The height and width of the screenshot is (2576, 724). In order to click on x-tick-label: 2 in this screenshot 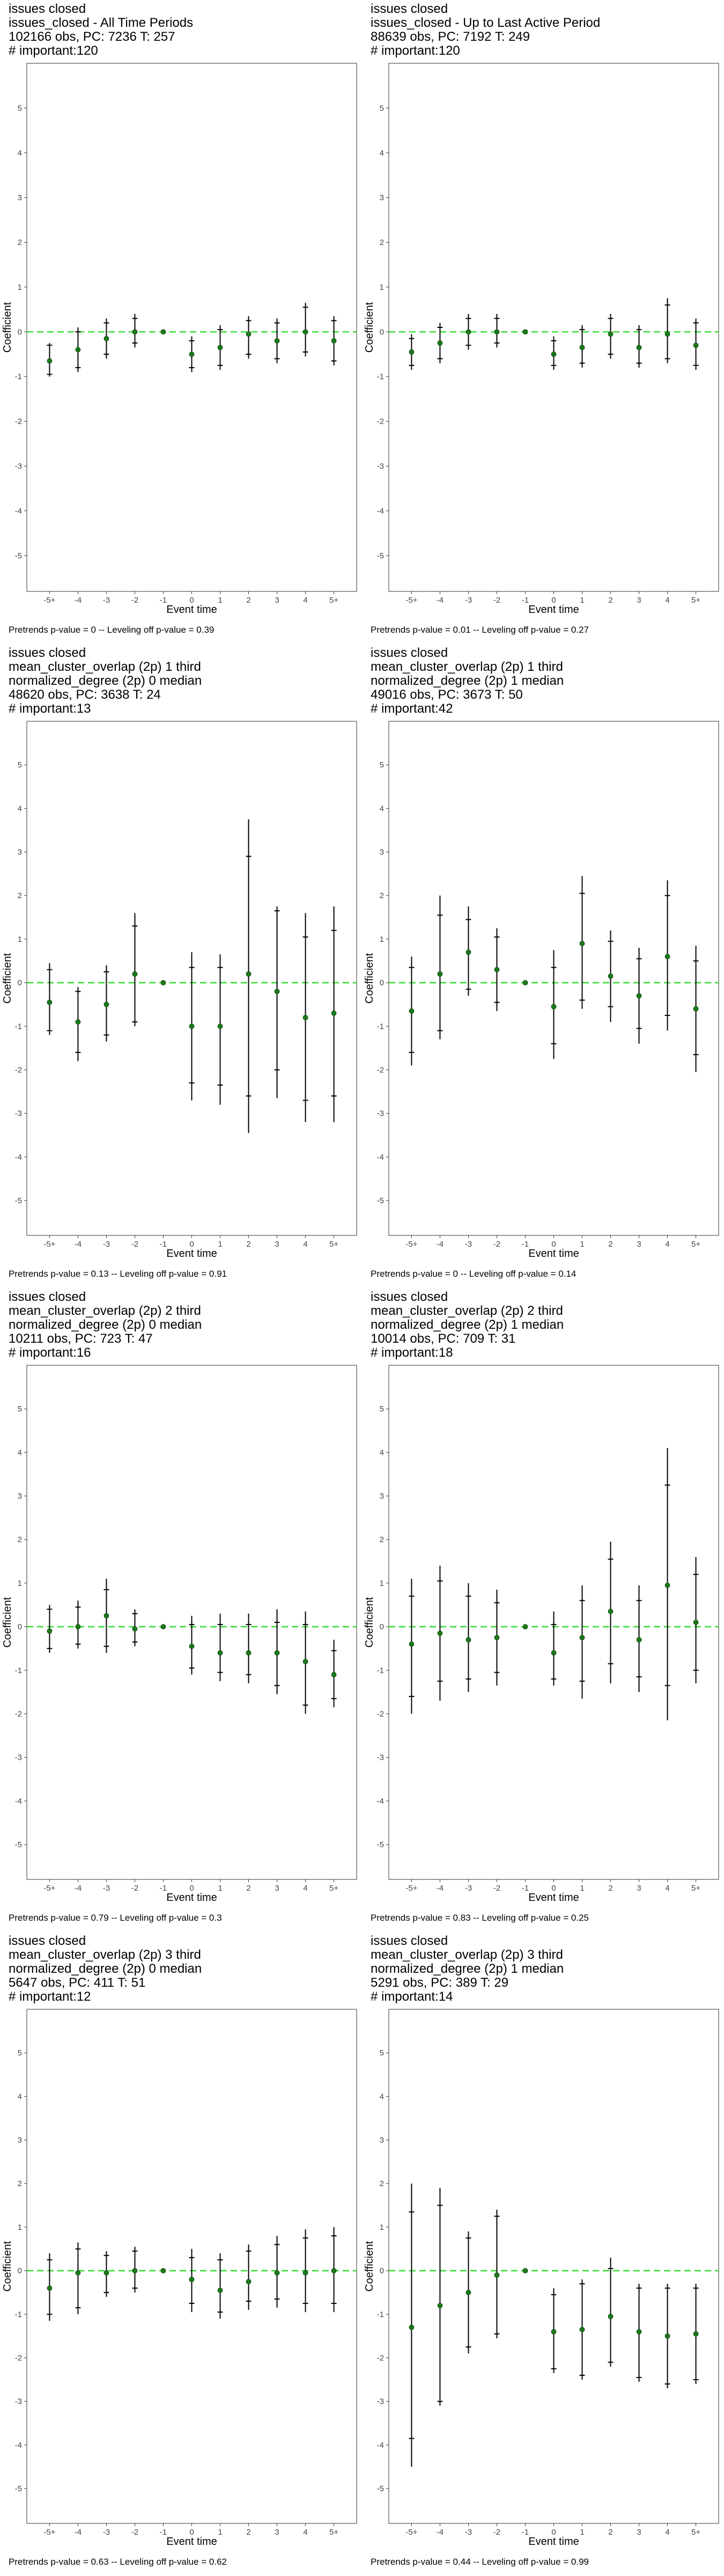, I will do `click(610, 600)`.